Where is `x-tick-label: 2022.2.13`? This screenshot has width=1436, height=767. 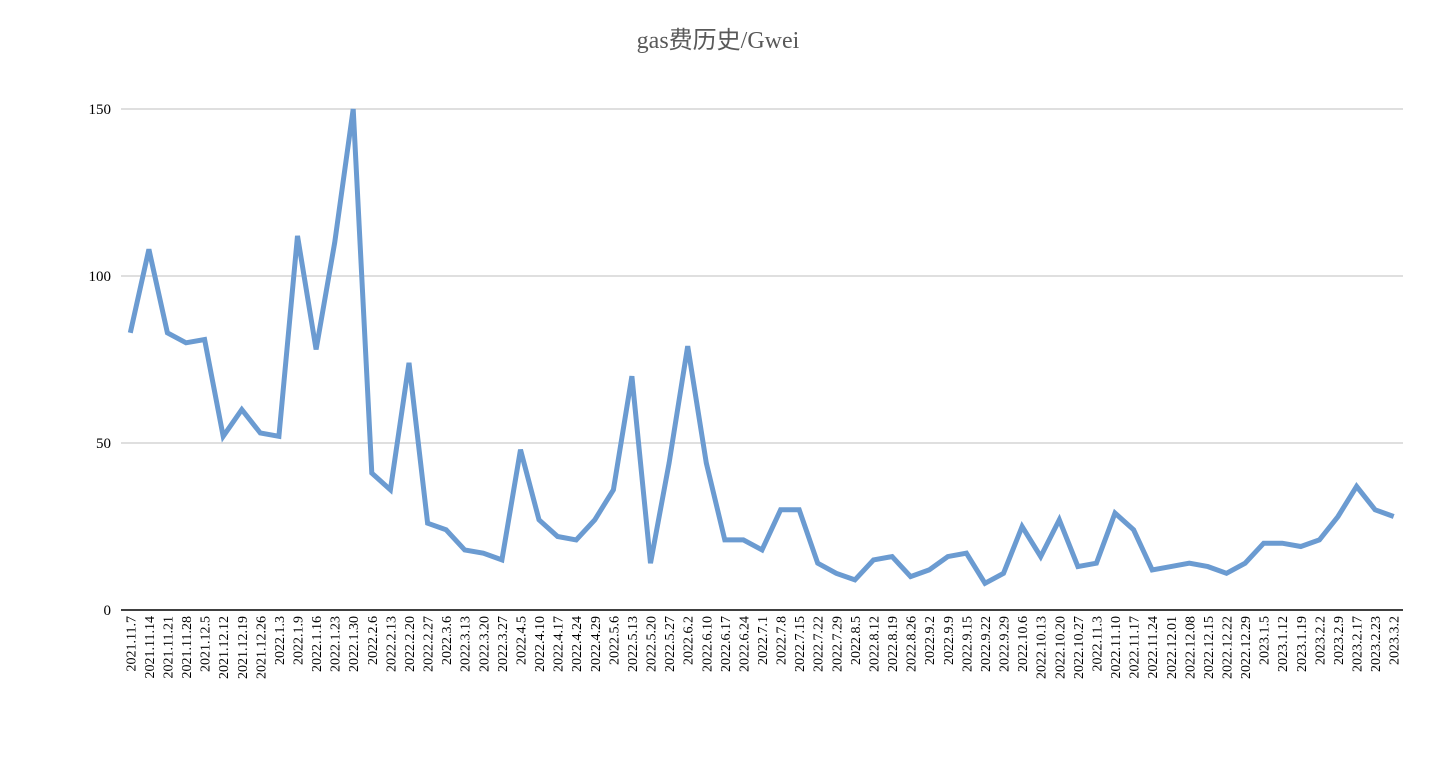 x-tick-label: 2022.2.13 is located at coordinates (391, 644).